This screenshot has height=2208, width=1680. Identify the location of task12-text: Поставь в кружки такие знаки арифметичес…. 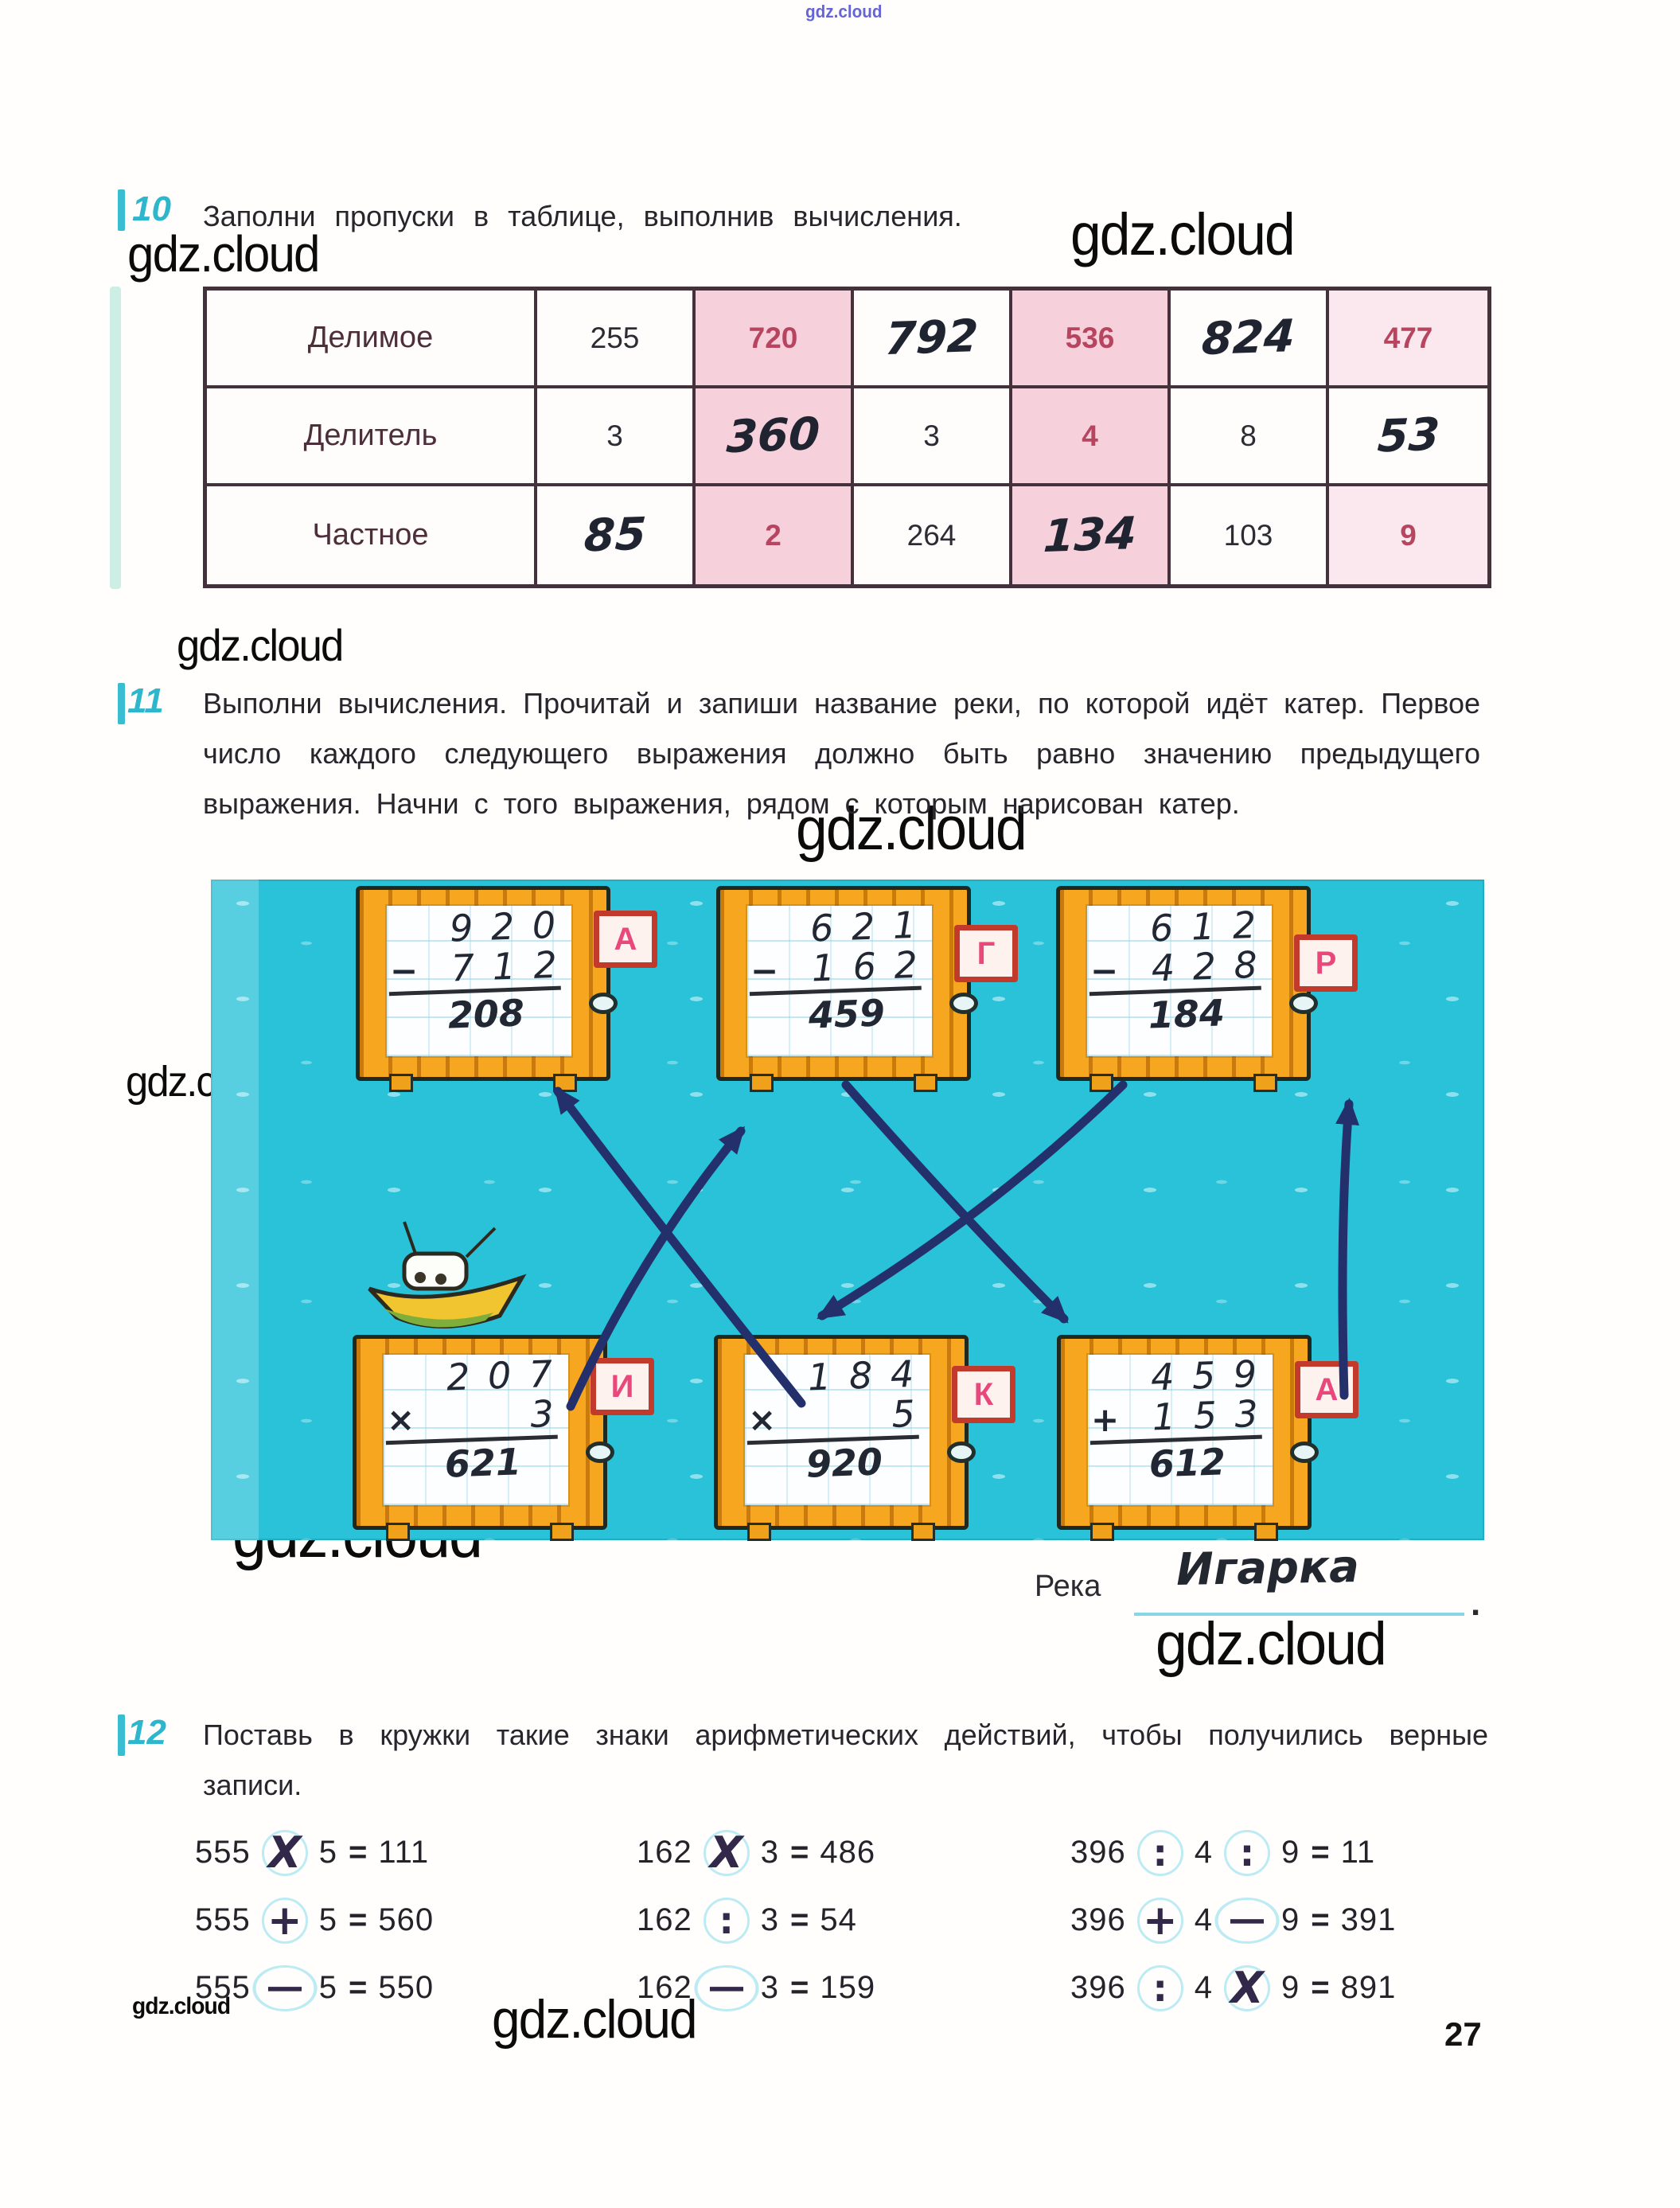
(845, 1759).